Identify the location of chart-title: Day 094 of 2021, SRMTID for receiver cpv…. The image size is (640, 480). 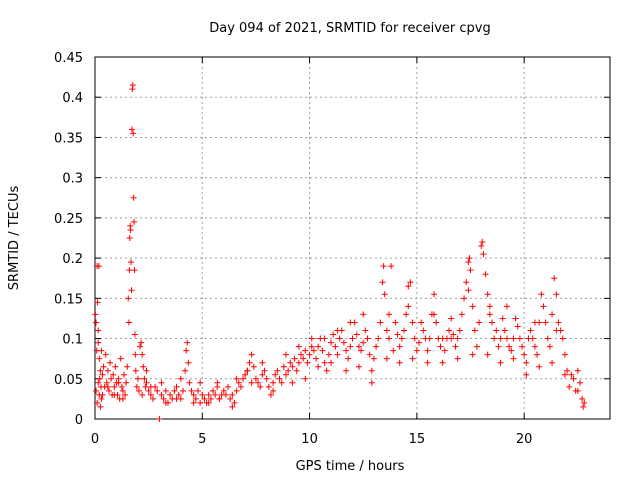
(350, 28).